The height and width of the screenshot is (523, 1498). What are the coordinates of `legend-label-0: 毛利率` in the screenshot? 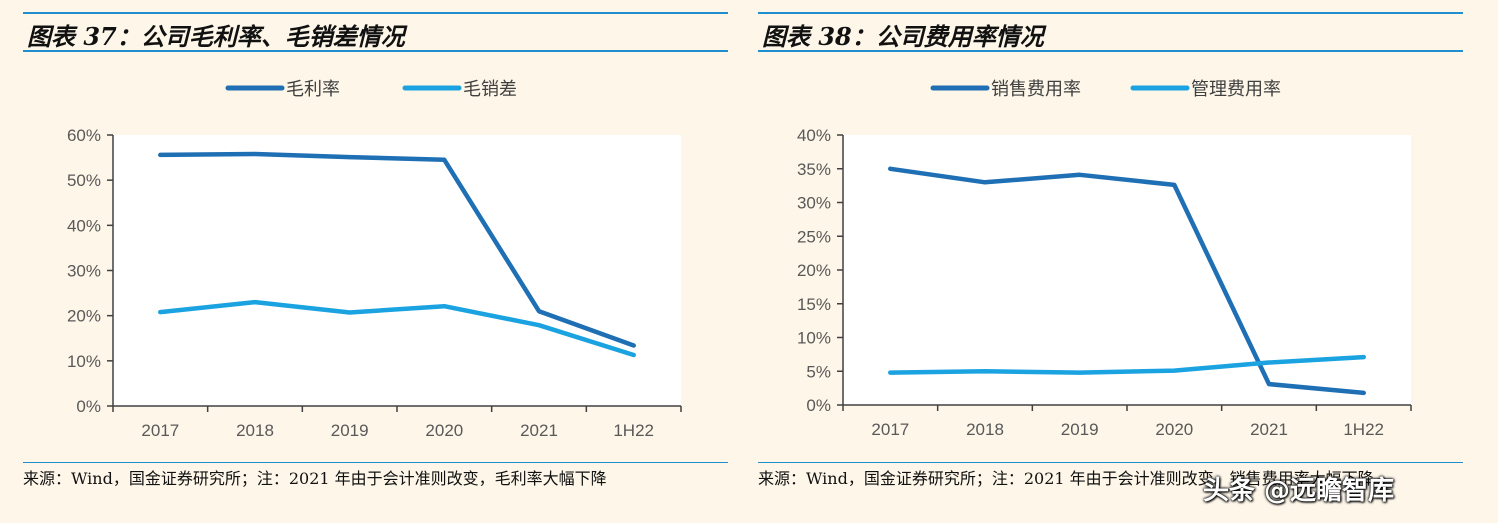 It's located at (313, 89).